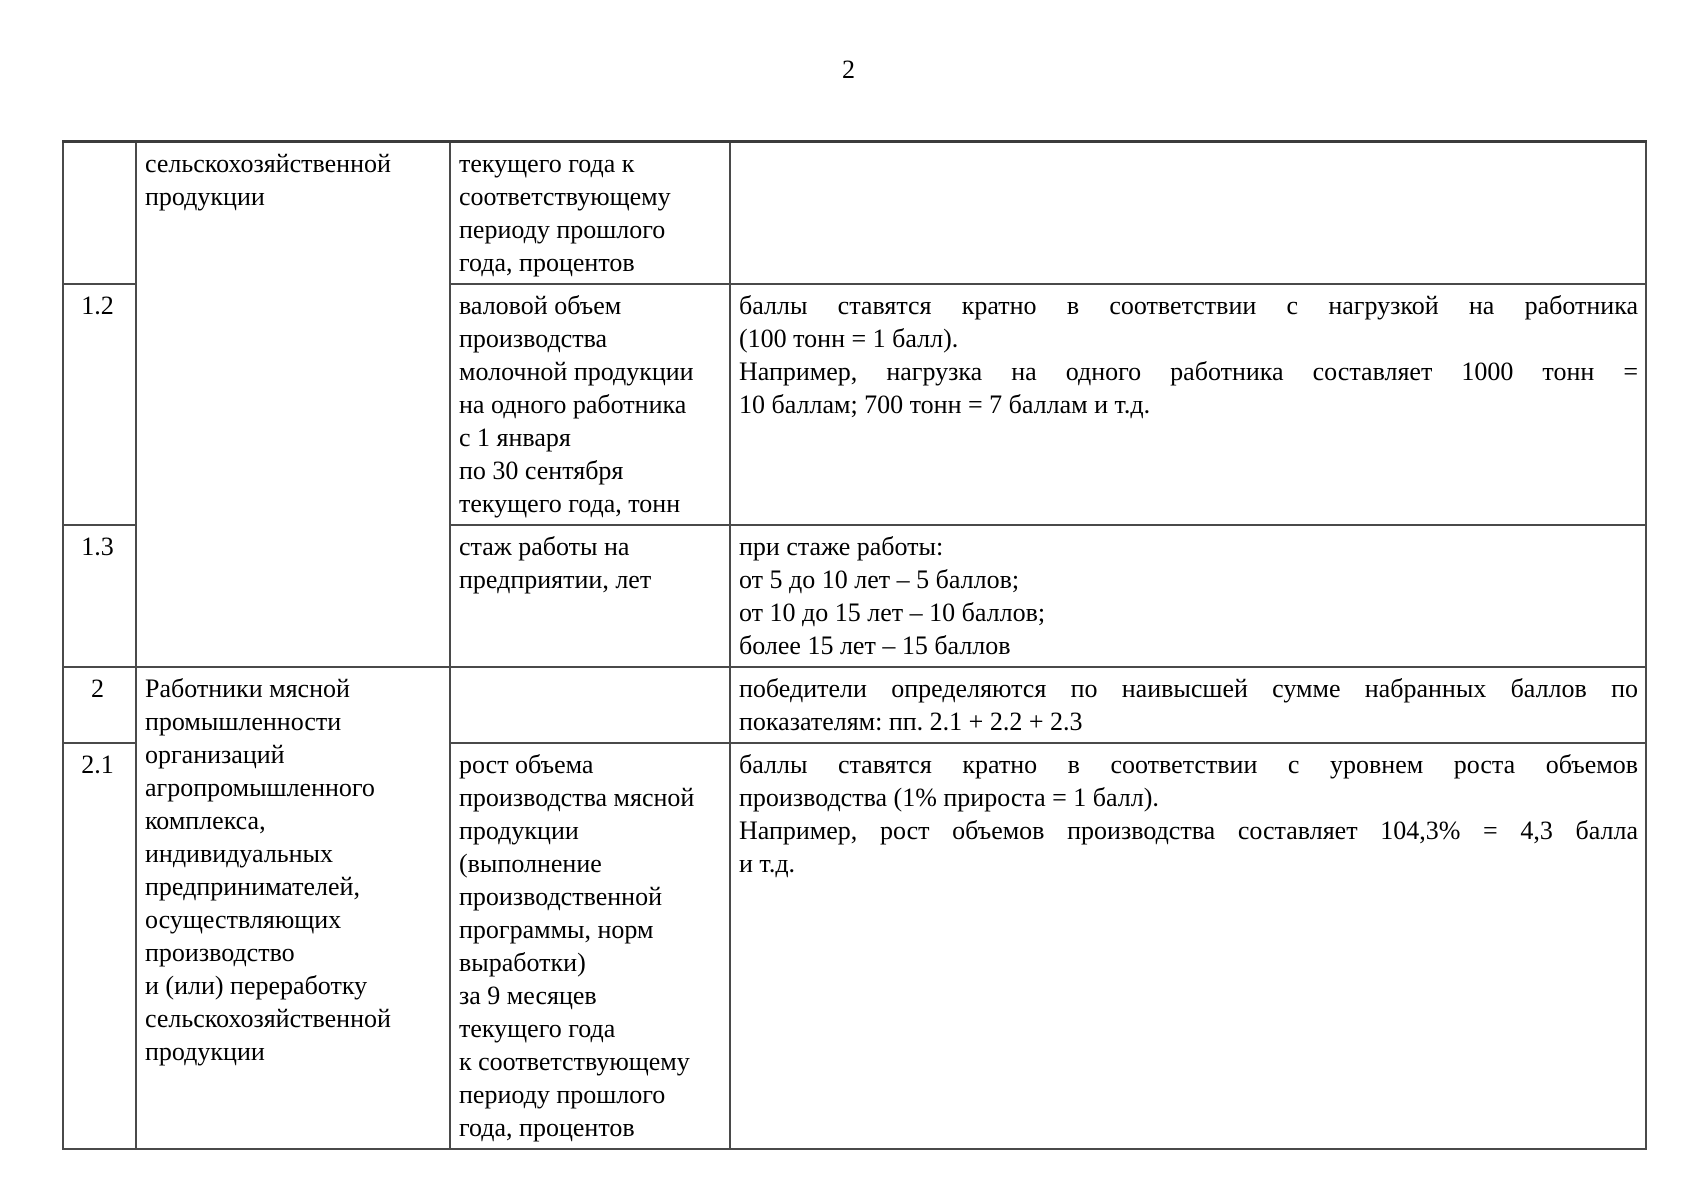  What do you see at coordinates (99, 705) in the screenshot?
I see `cell-number-2: 2` at bounding box center [99, 705].